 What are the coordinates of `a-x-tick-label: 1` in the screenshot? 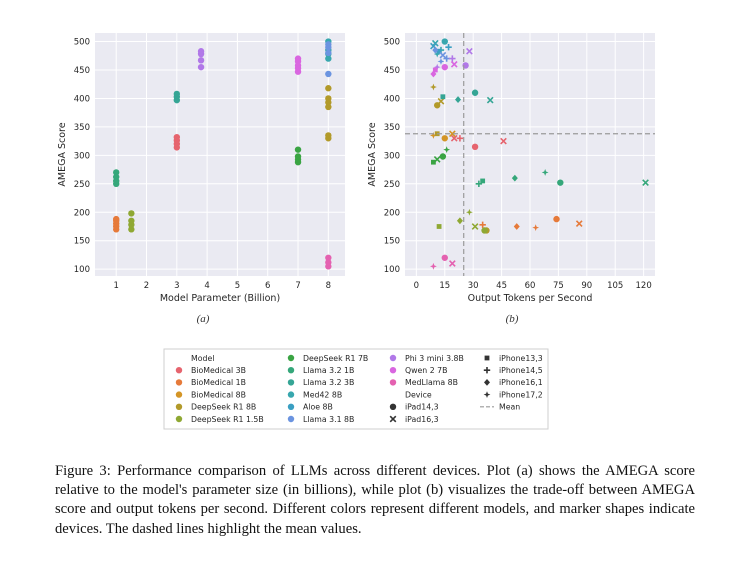 It's located at (116, 286).